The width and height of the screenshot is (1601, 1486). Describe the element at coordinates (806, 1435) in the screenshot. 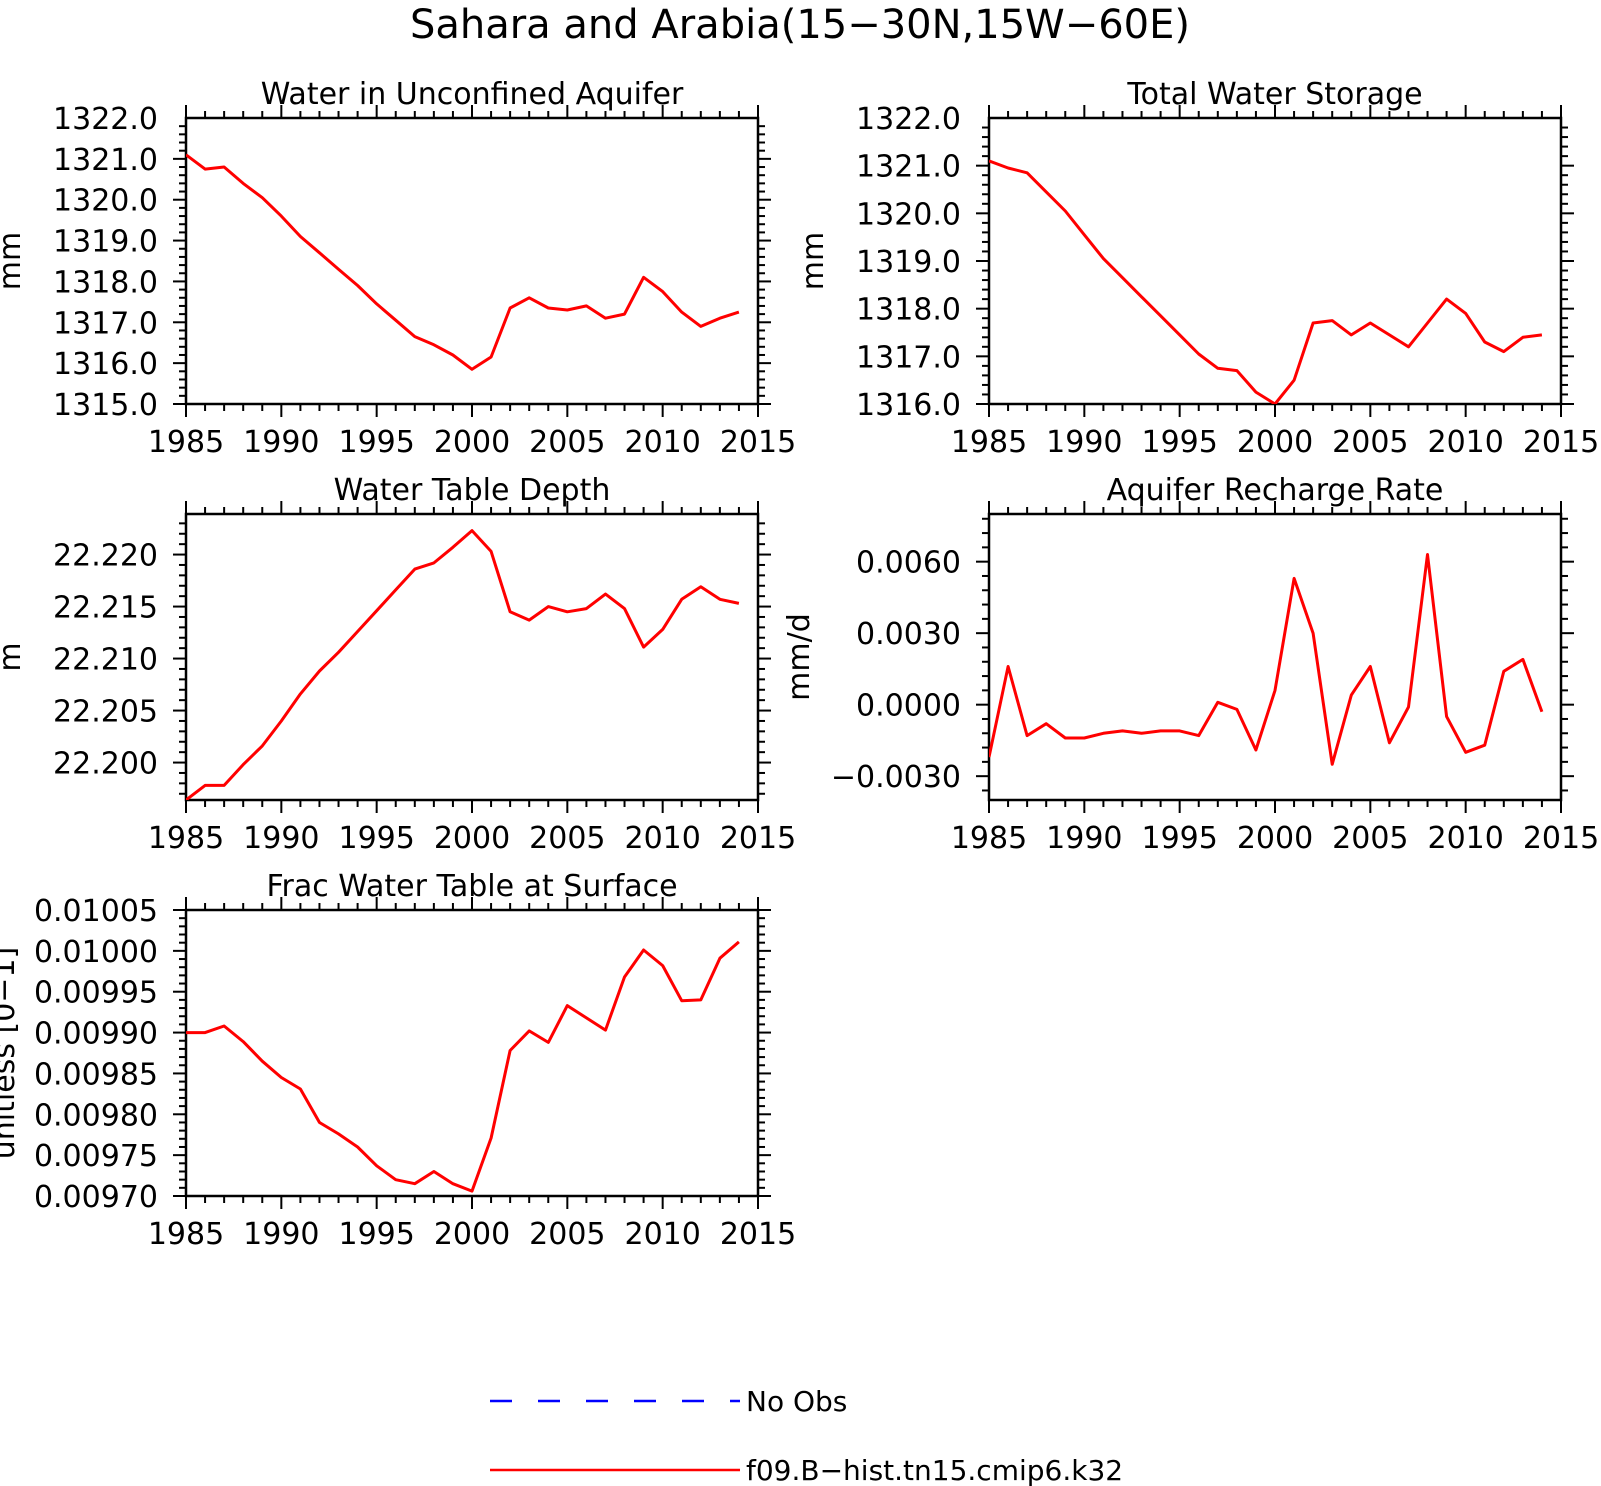

I see `legend: No Obs f09.B−hist.tn15.cmip6.k32` at that location.